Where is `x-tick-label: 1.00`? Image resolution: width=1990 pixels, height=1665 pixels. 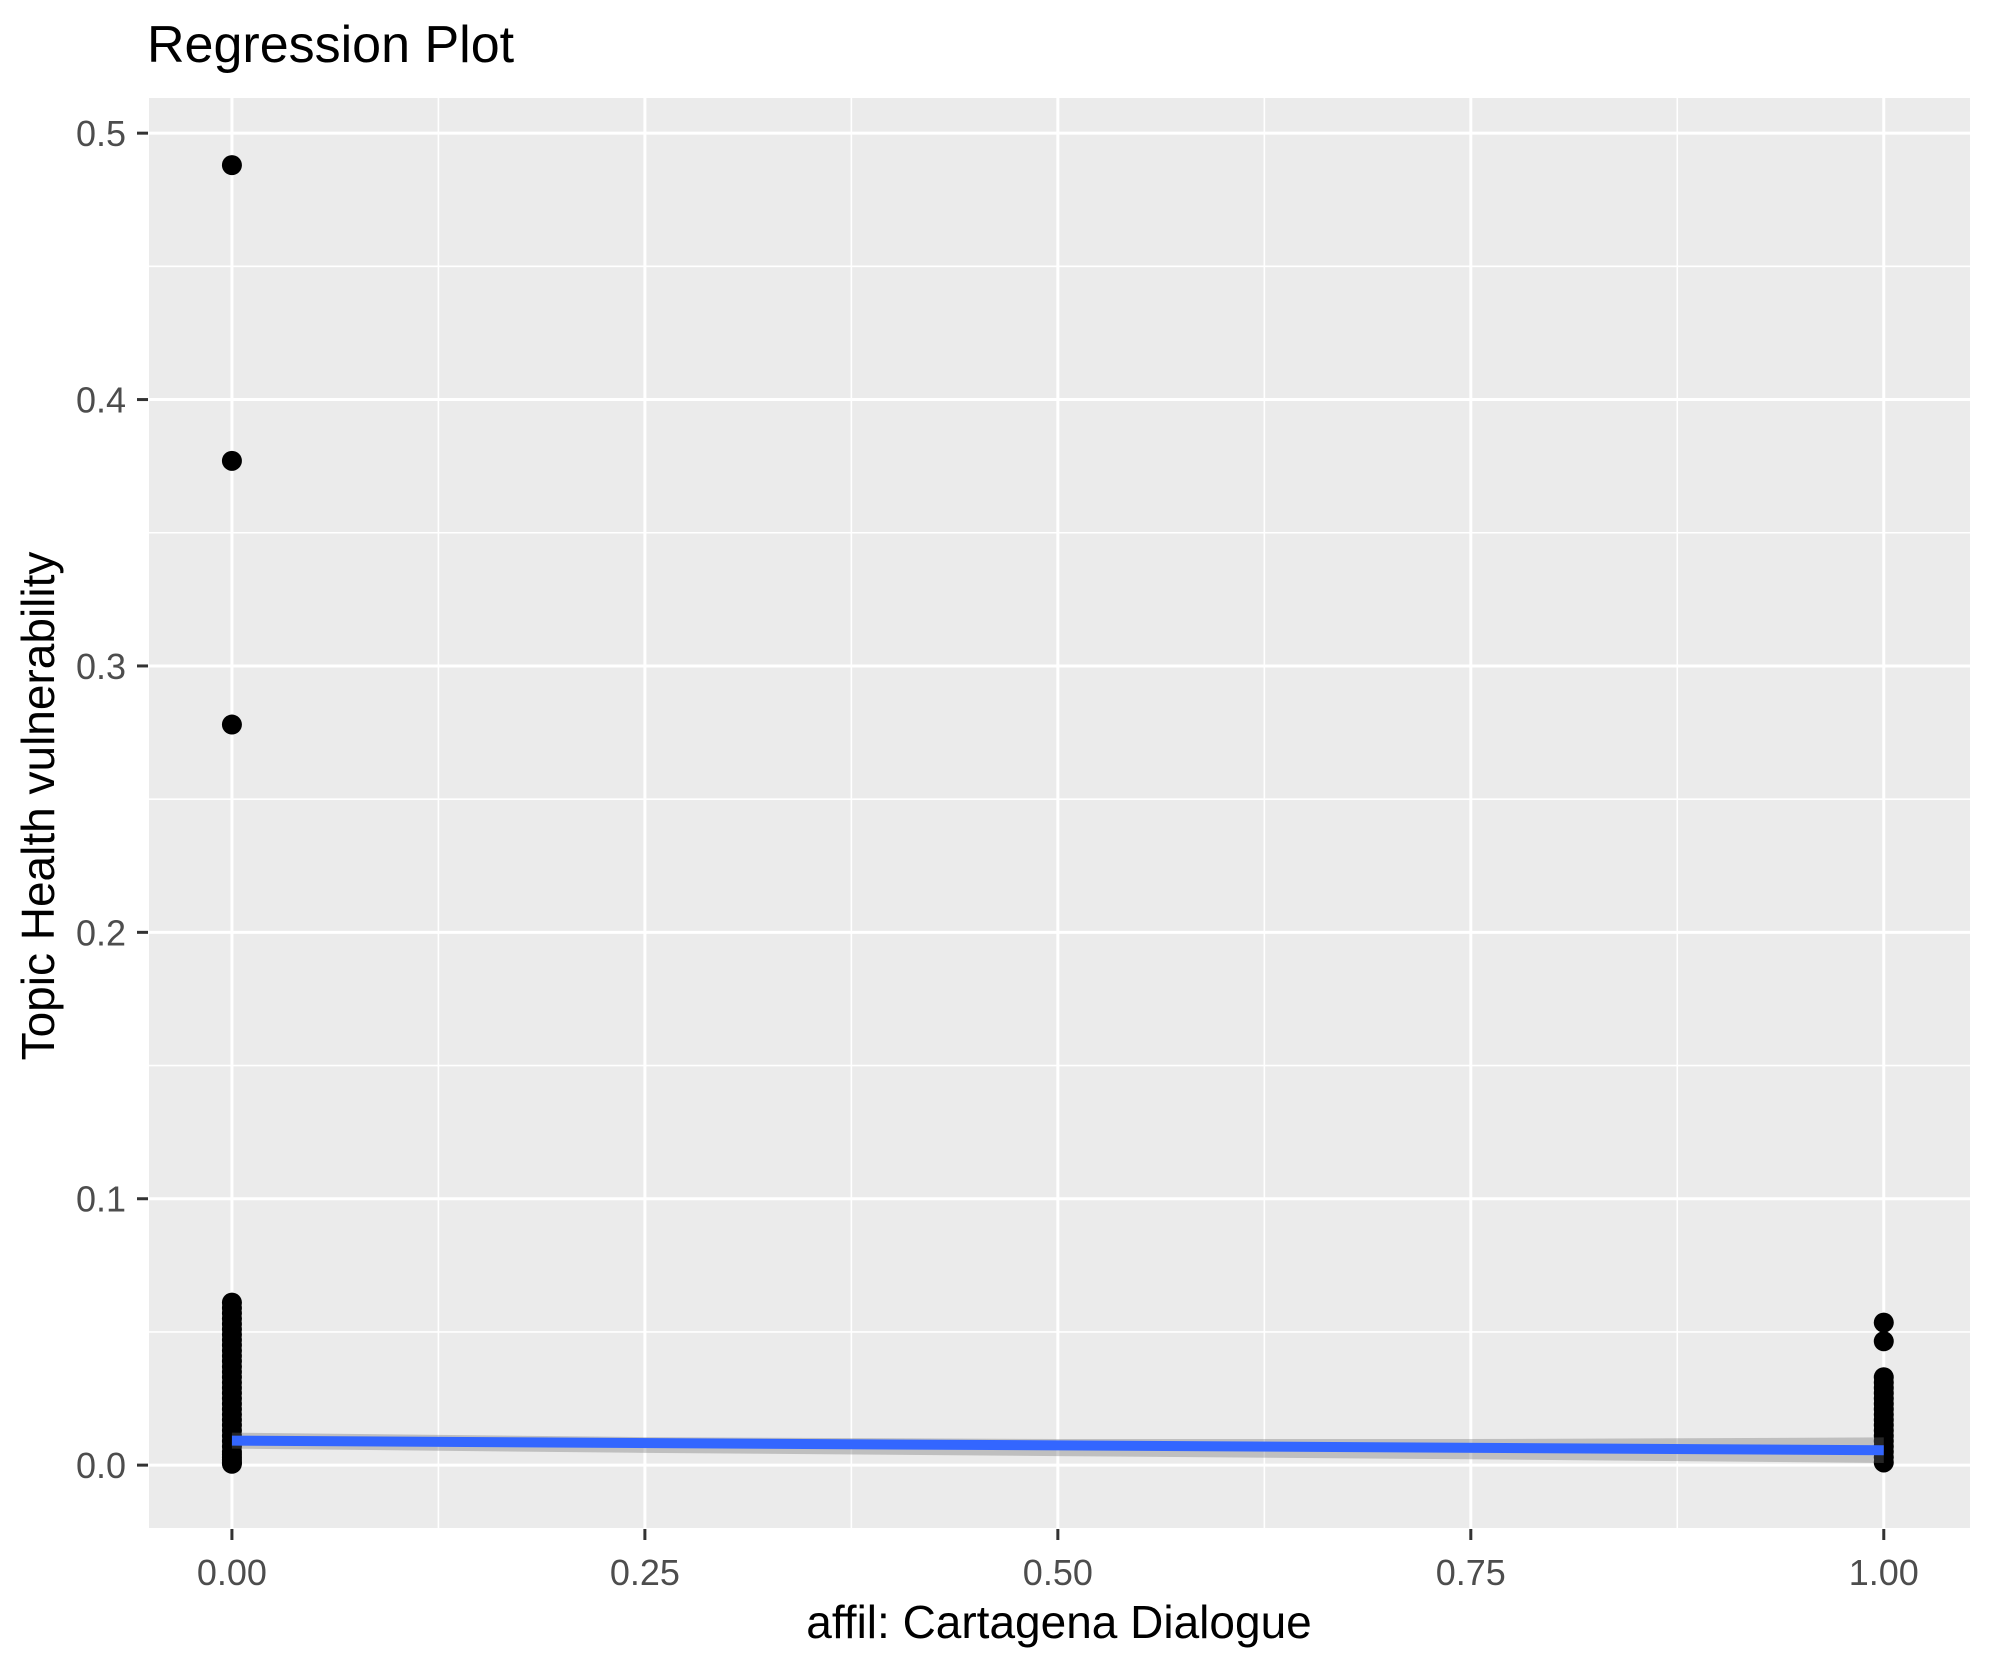
x-tick-label: 1.00 is located at coordinates (1884, 1572).